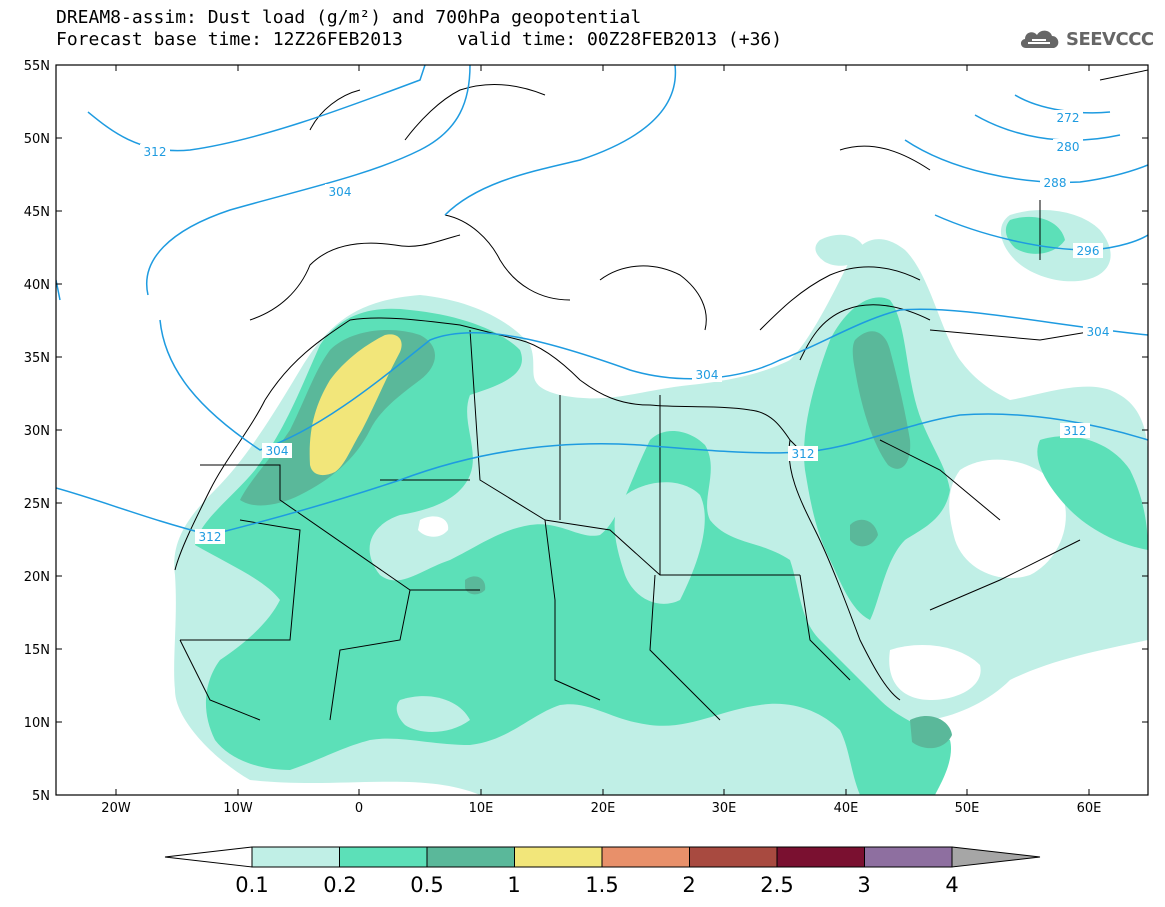  I want to click on lon-label: 20E, so click(603, 808).